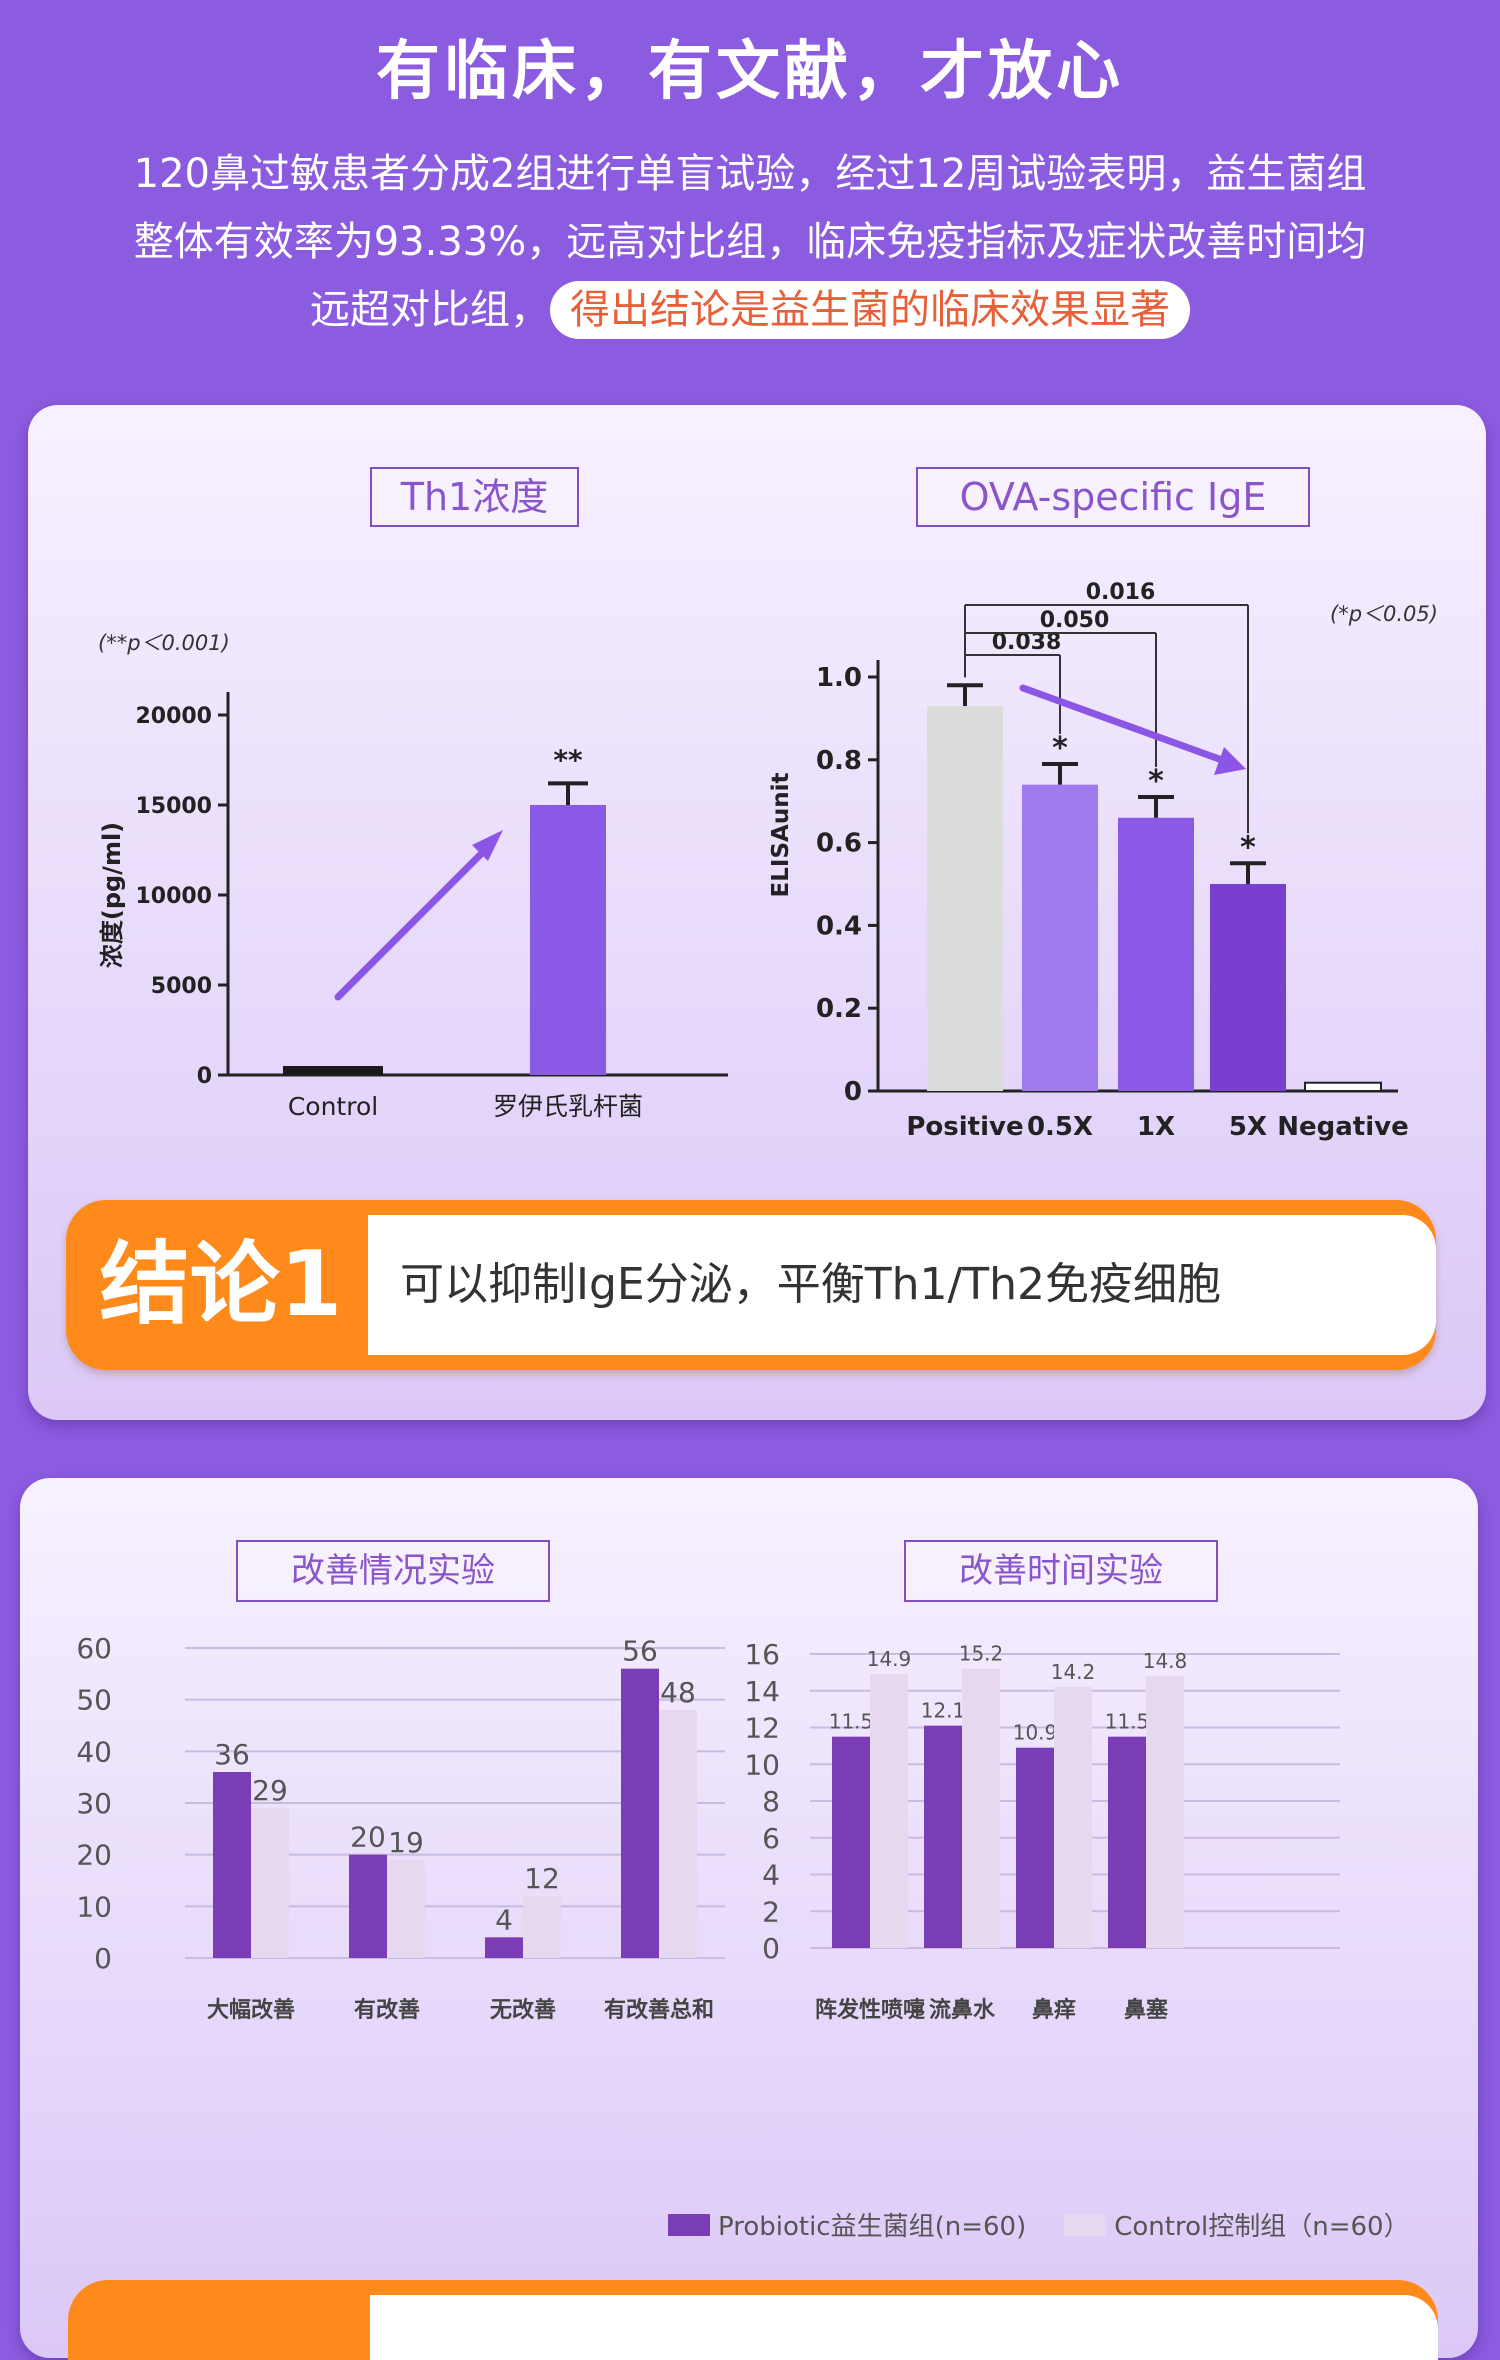 The width and height of the screenshot is (1500, 2360). I want to click on improvement-time-chart-title: 改善时间实验, so click(1061, 1571).